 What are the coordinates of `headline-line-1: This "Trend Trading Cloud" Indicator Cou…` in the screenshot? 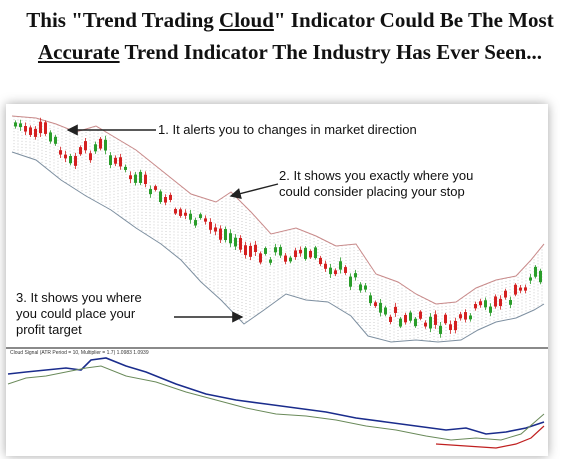 It's located at (290, 20).